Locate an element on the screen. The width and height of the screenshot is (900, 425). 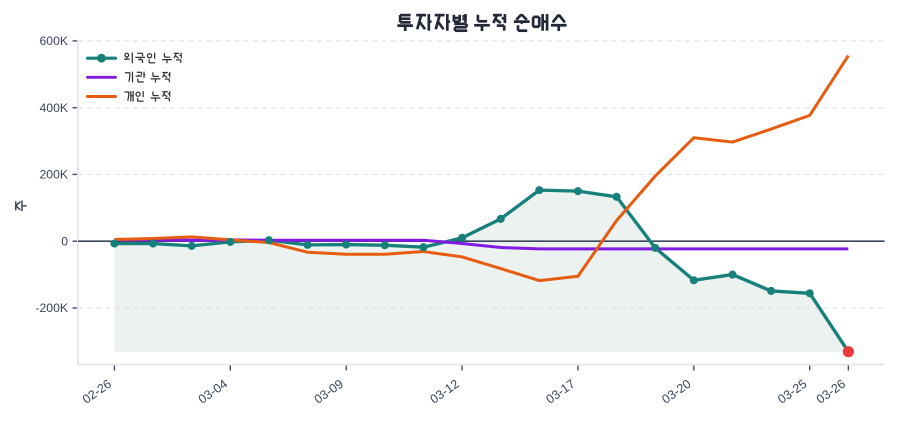
svg-text: 0 is located at coordinates (64, 241).